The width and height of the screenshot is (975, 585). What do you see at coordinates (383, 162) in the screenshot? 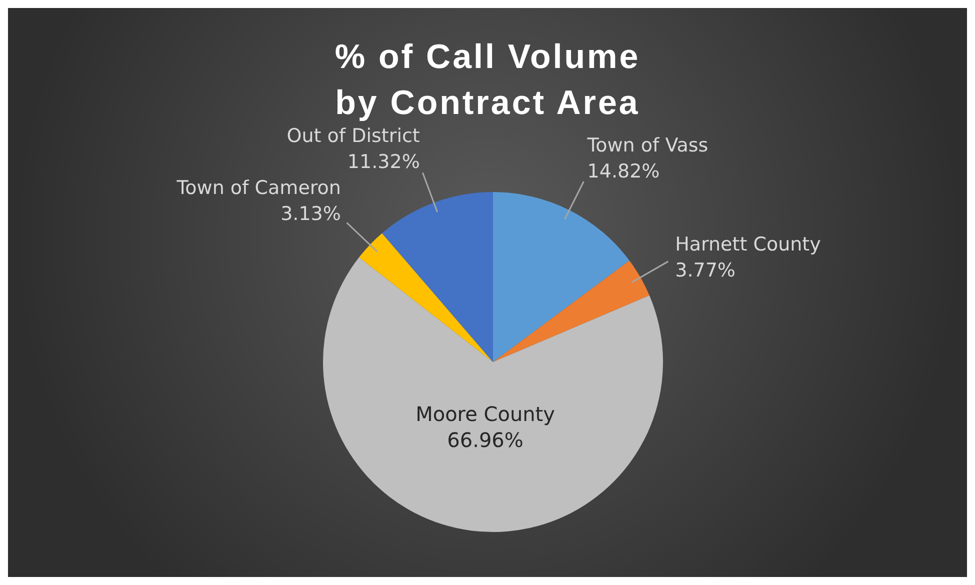
I see `data-label: 11.32%` at bounding box center [383, 162].